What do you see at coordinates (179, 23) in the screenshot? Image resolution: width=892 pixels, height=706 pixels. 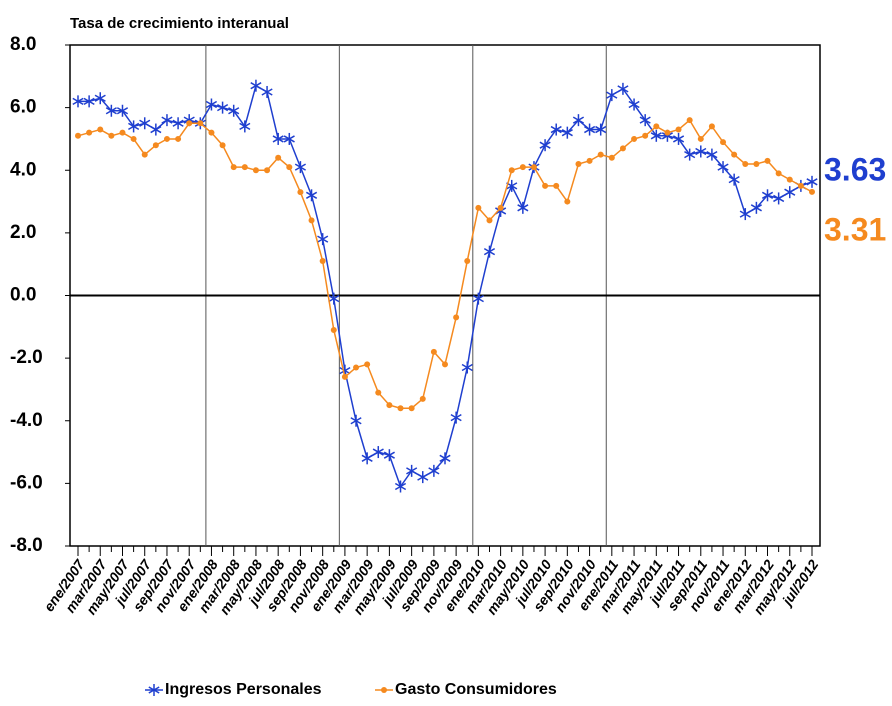 I see `chart-title: Tasa de crecimiento interanual` at bounding box center [179, 23].